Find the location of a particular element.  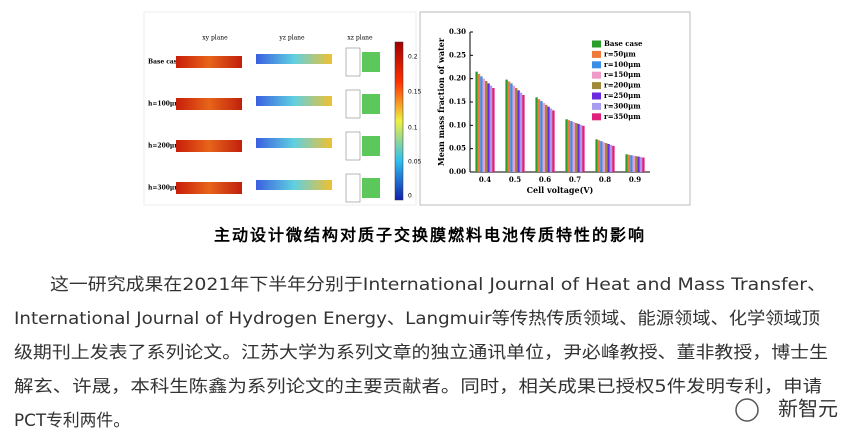

legend-label: r=100μm is located at coordinates (622, 64).